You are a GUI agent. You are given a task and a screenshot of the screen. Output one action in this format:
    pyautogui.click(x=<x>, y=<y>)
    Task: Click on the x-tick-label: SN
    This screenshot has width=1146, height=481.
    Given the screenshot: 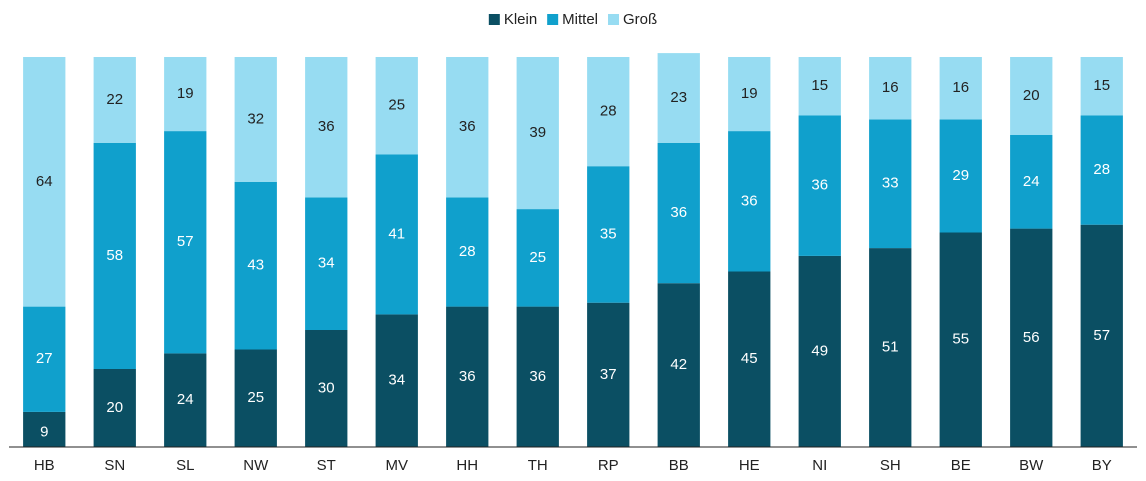 What is the action you would take?
    pyautogui.click(x=114, y=465)
    